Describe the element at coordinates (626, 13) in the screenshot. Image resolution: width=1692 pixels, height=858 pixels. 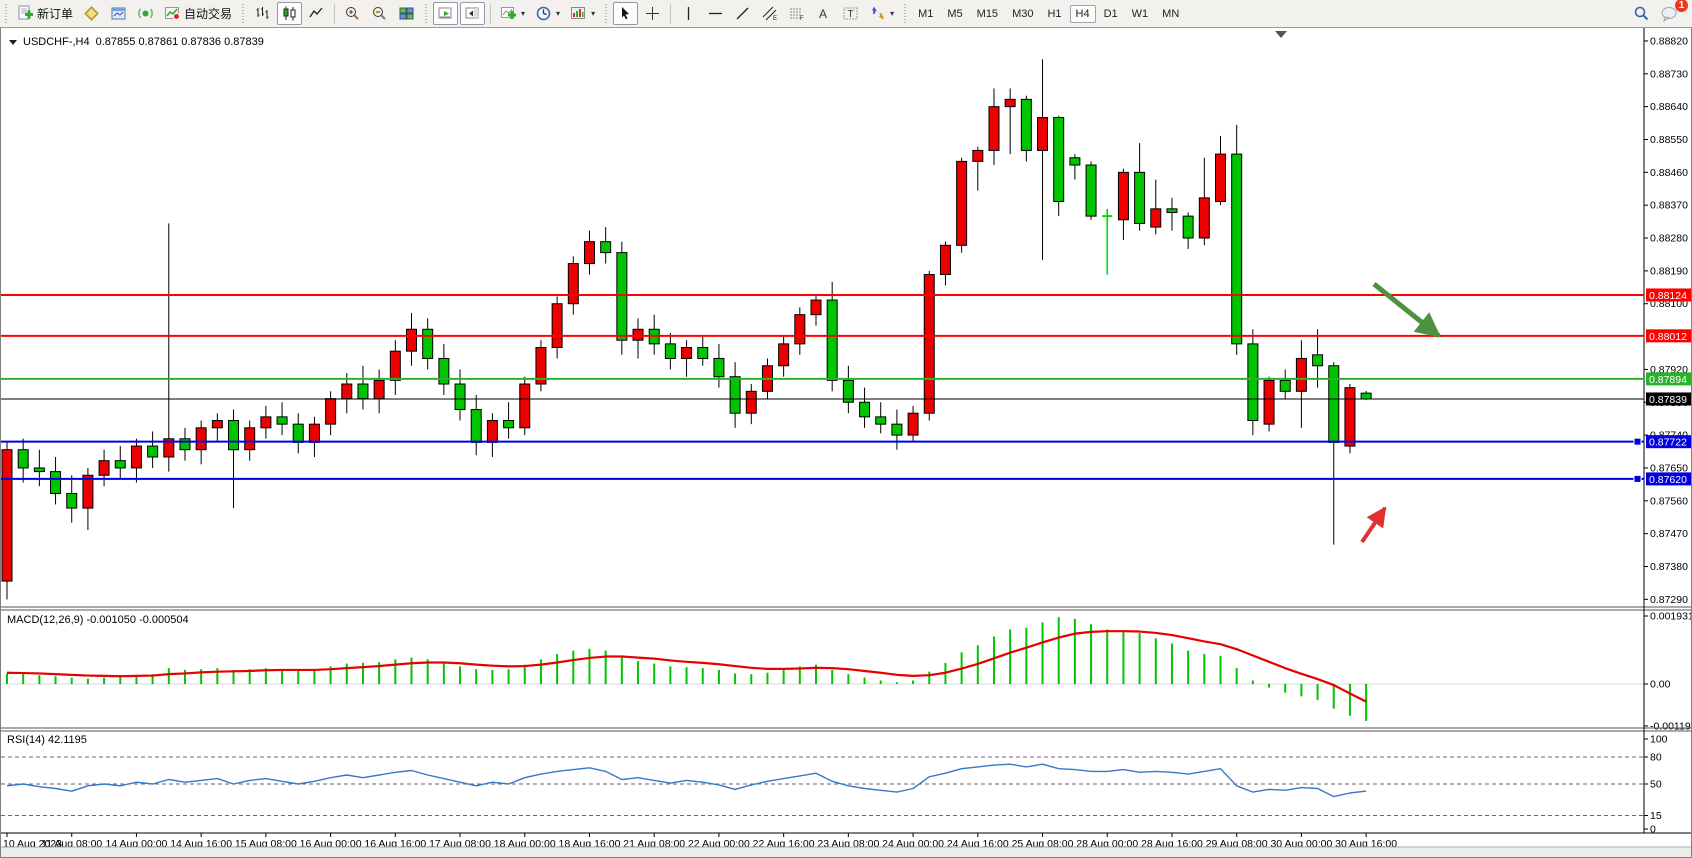
I see `cursor-button` at that location.